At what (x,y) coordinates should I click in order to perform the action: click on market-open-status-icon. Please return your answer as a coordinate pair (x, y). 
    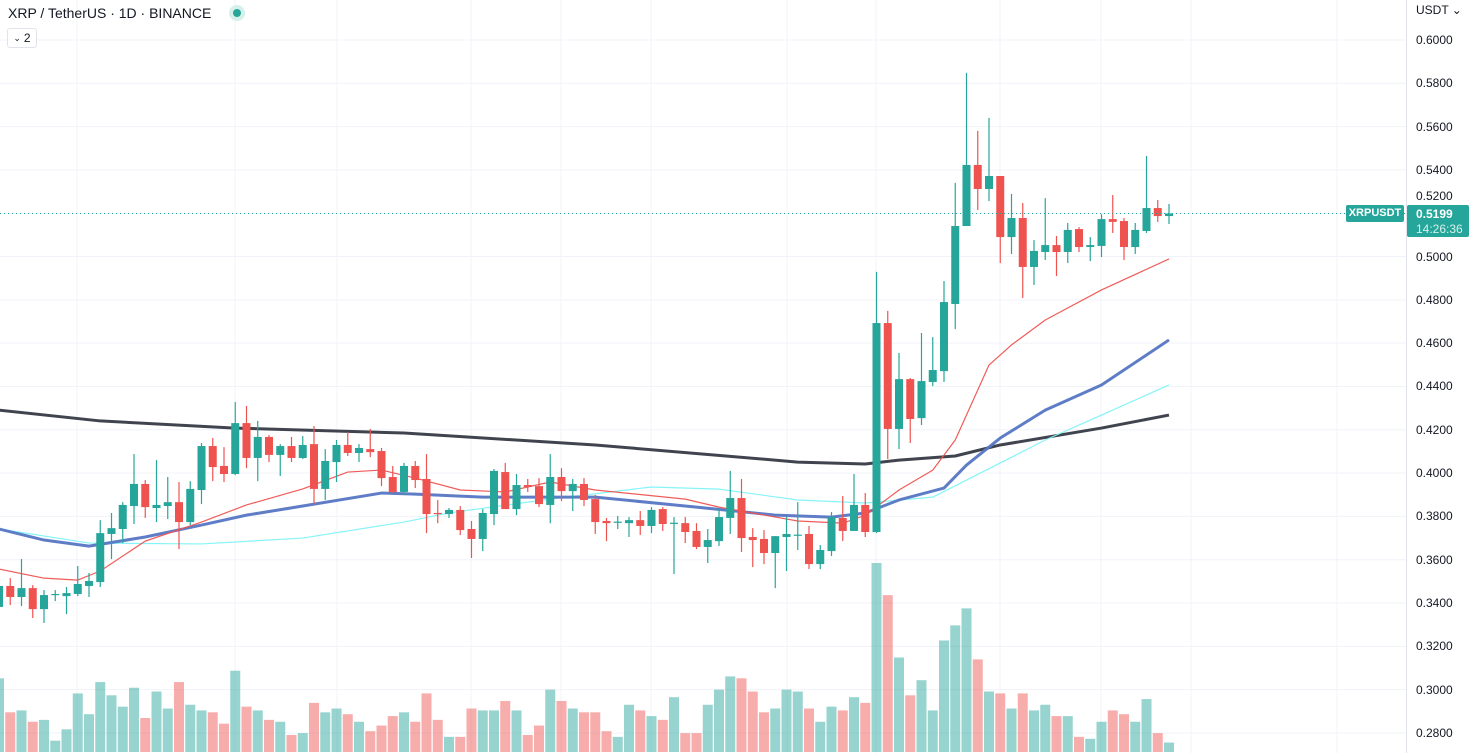
    Looking at the image, I should click on (237, 13).